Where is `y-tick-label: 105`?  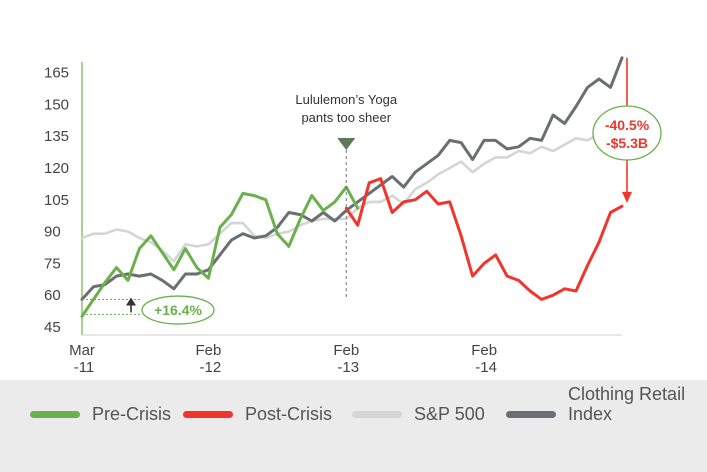
y-tick-label: 105 is located at coordinates (56, 200).